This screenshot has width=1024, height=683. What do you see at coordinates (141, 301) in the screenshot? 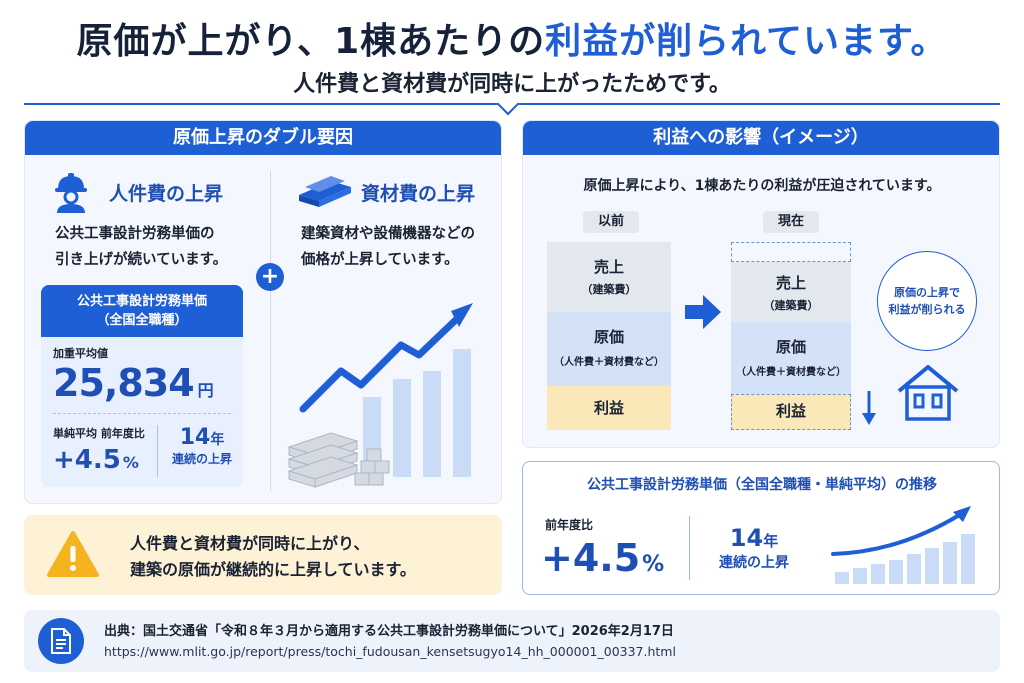
I see `wage-card-head-line1: 公共工事設計労務単価` at bounding box center [141, 301].